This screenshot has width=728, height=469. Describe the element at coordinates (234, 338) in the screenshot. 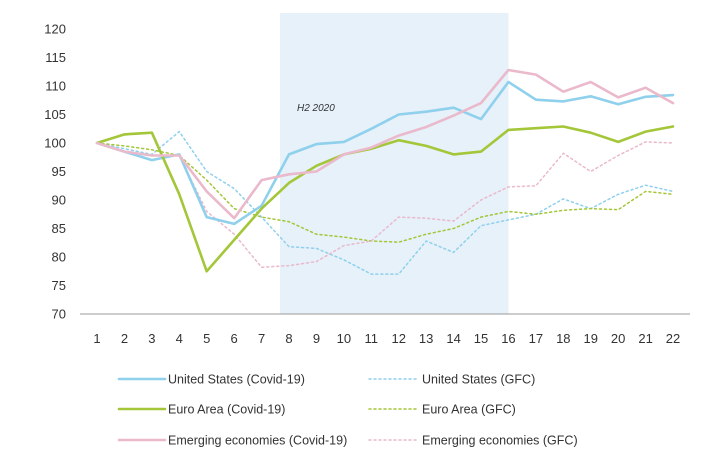

I see `x-tick-label: 6` at that location.